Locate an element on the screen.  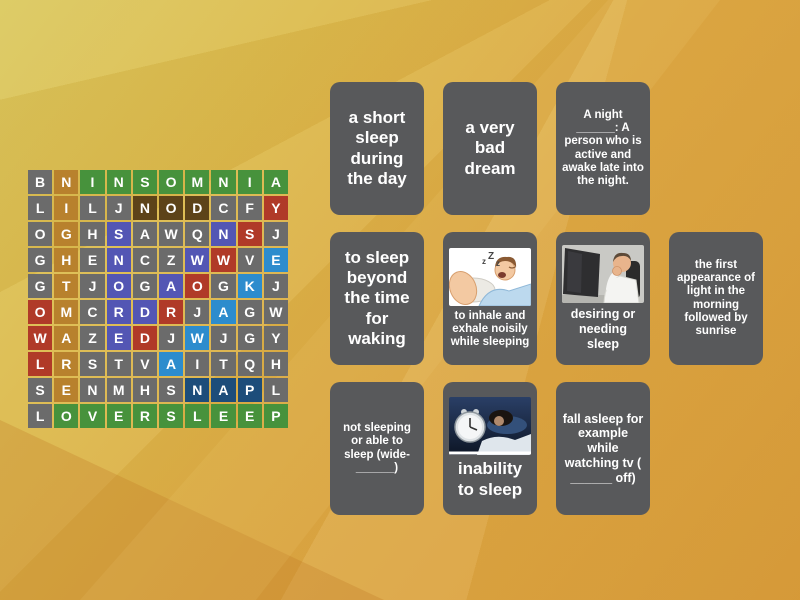
grid-cell: B is located at coordinates (40, 182).